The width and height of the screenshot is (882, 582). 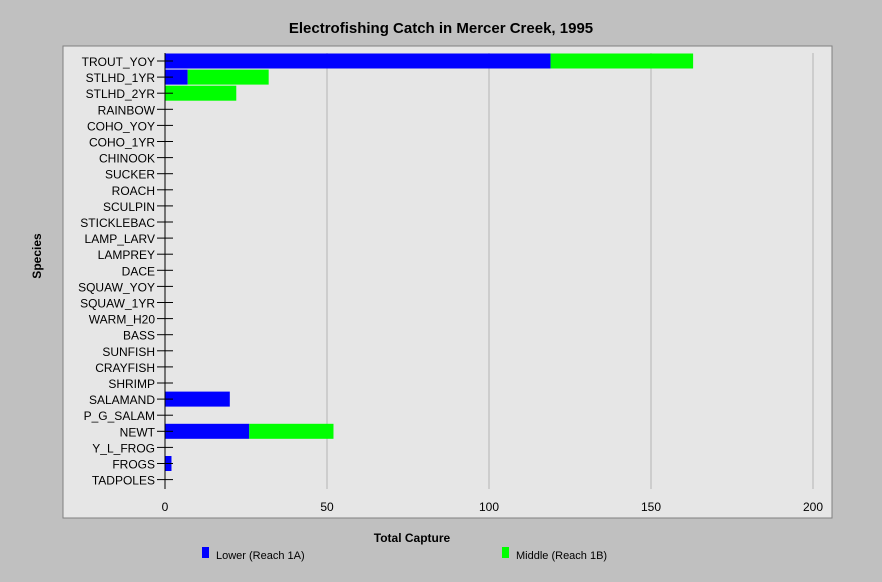 I want to click on y-tick-label: SALAMAND, so click(x=122, y=400).